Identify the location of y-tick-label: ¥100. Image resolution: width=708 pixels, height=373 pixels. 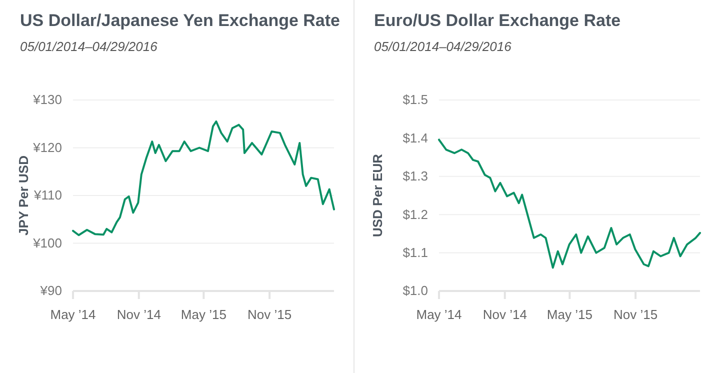
(47, 242).